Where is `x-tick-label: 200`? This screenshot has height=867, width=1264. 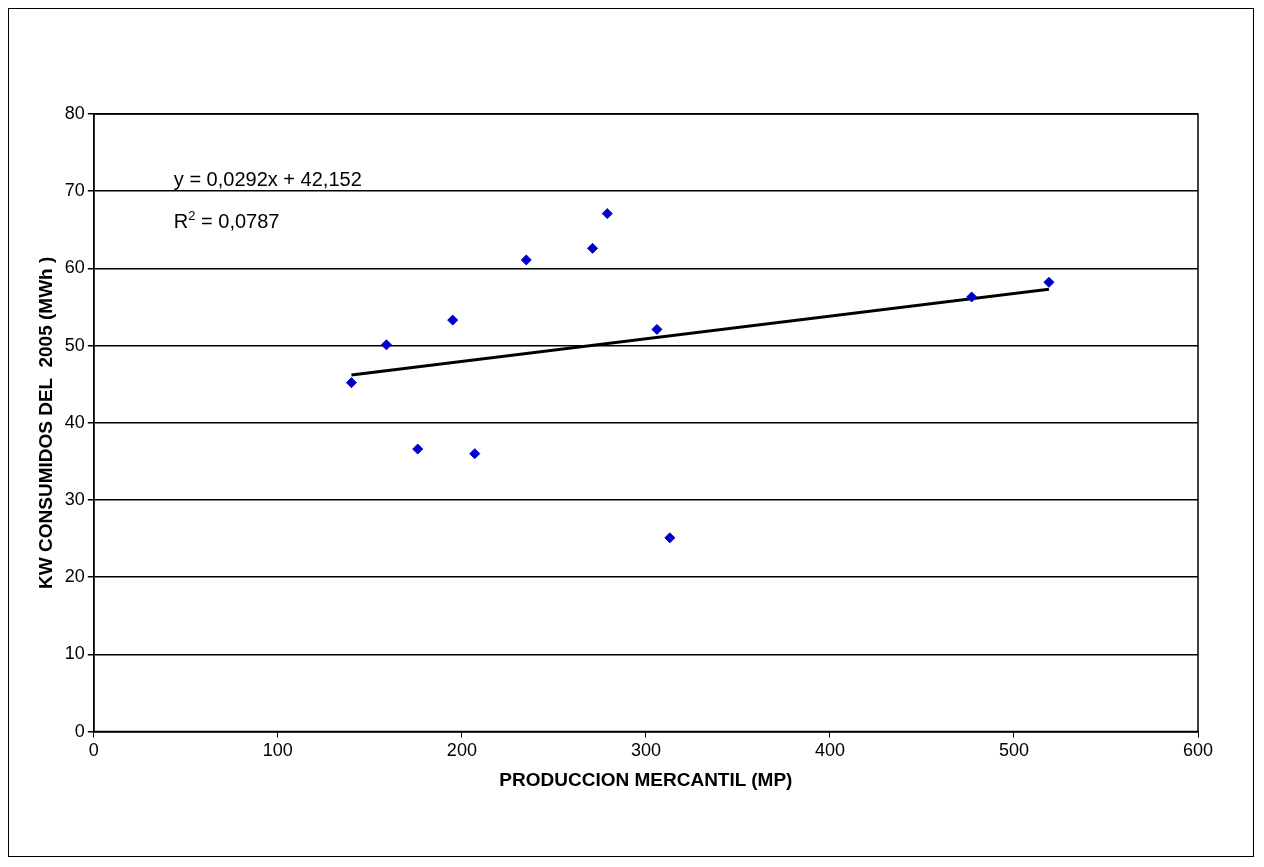 x-tick-label: 200 is located at coordinates (461, 750).